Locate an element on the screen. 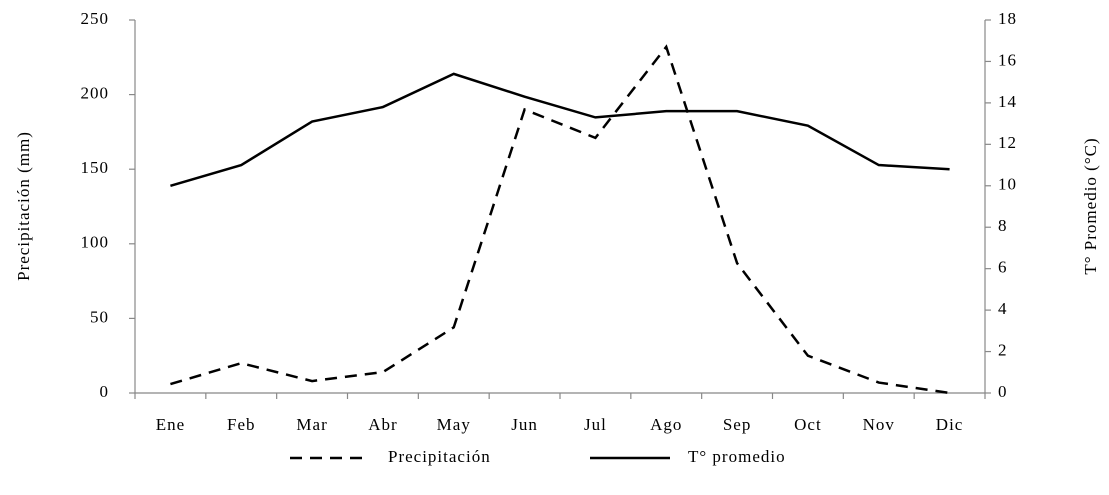 The width and height of the screenshot is (1109, 495). x-tick-label: Ene is located at coordinates (170, 424).